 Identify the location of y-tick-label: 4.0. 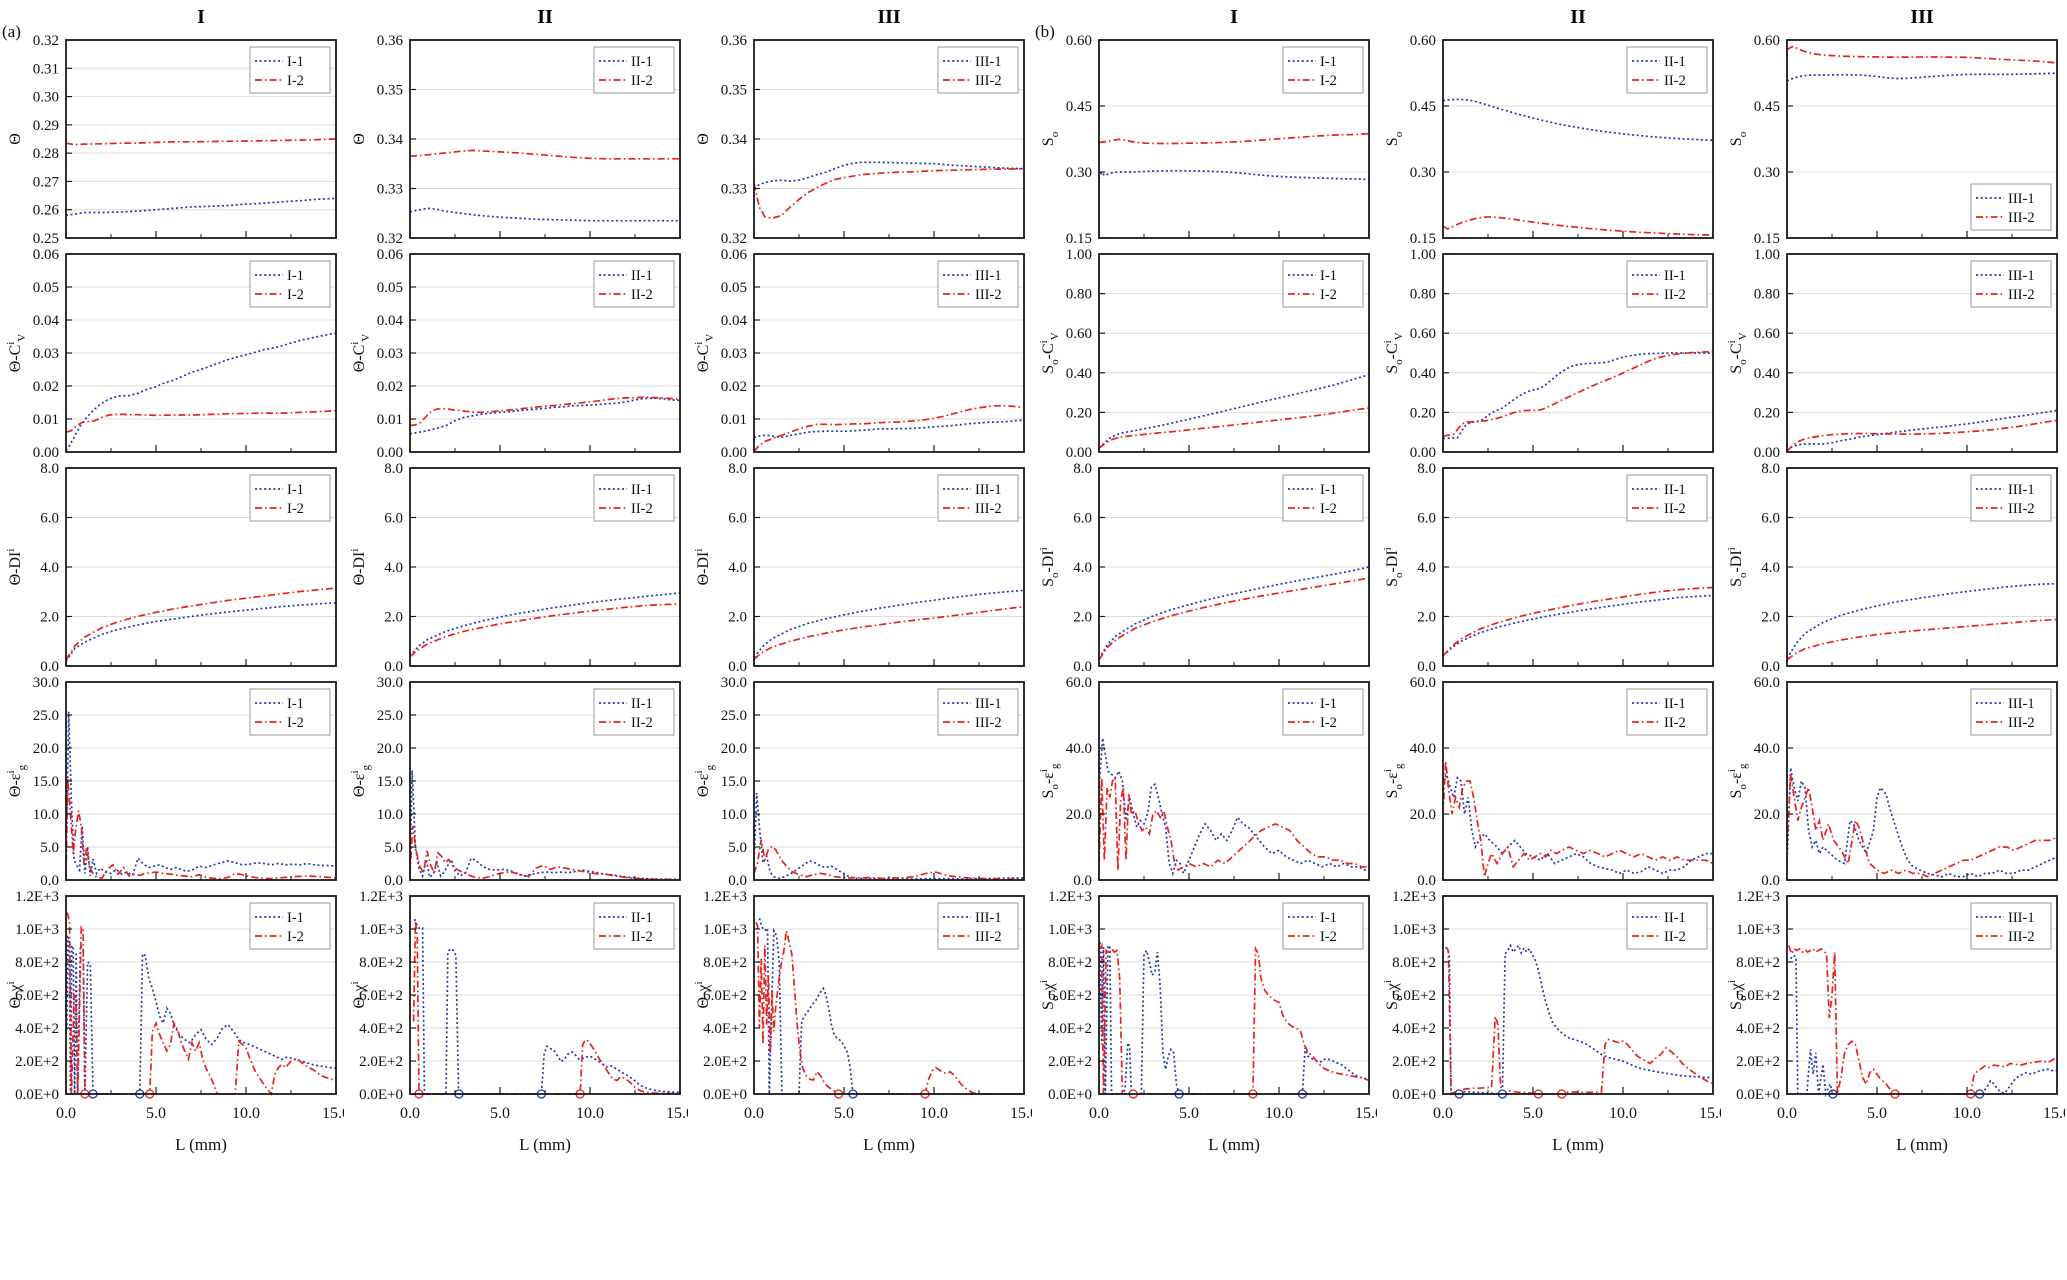
(737, 568).